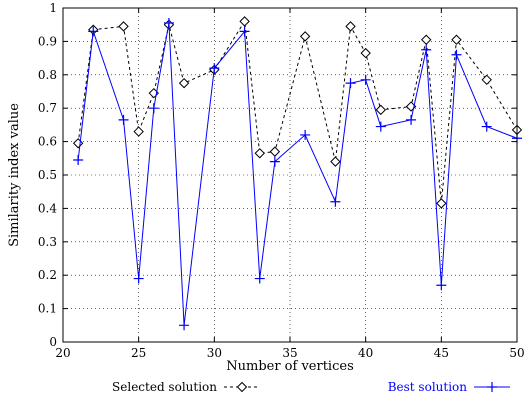 Image resolution: width=525 pixels, height=398 pixels. I want to click on x-tick-label: 20, so click(62, 353).